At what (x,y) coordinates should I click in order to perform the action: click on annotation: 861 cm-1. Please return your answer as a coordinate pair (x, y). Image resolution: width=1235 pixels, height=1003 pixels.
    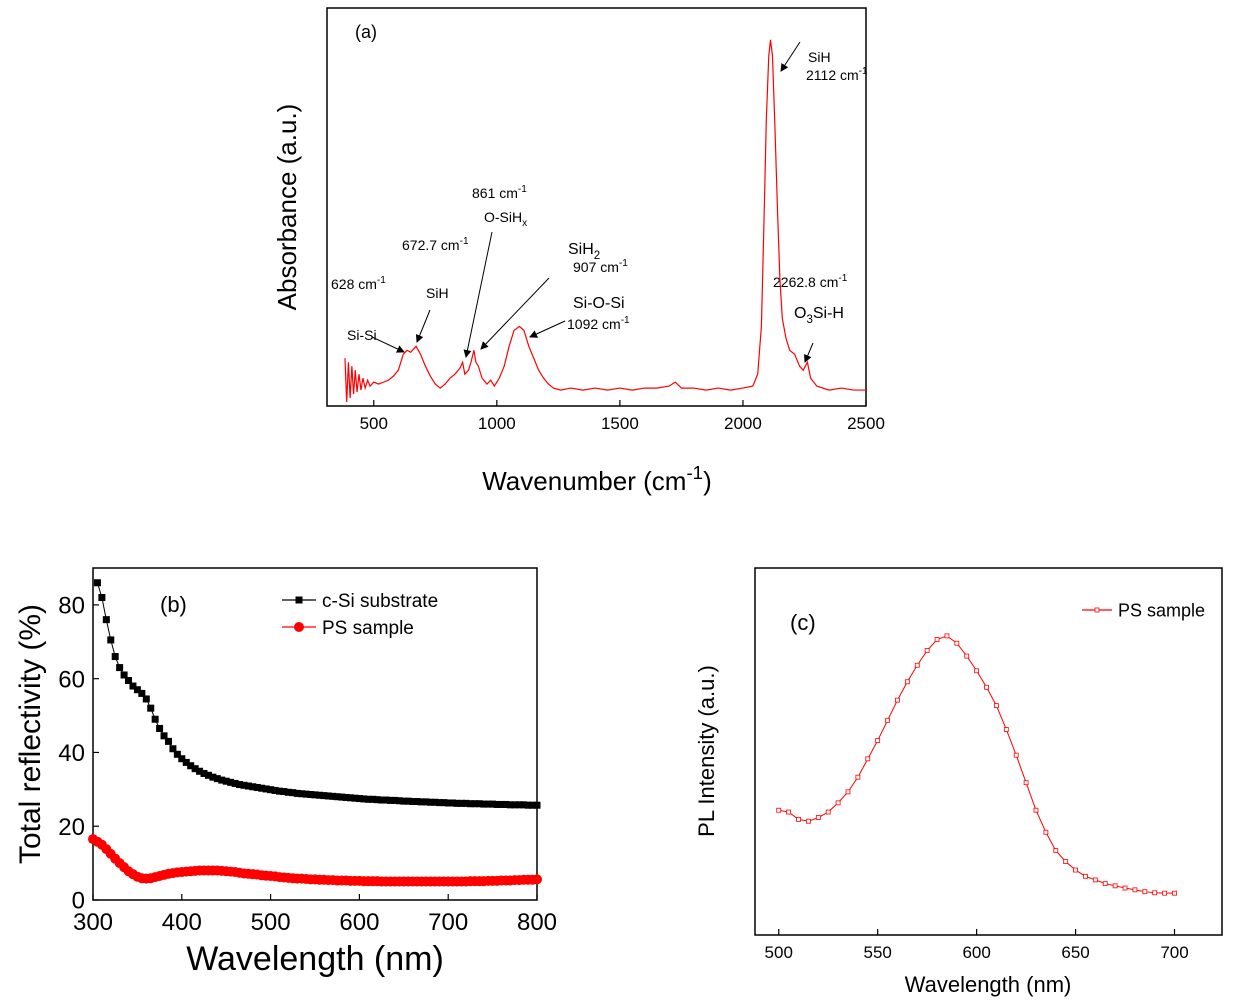
    Looking at the image, I should click on (499, 192).